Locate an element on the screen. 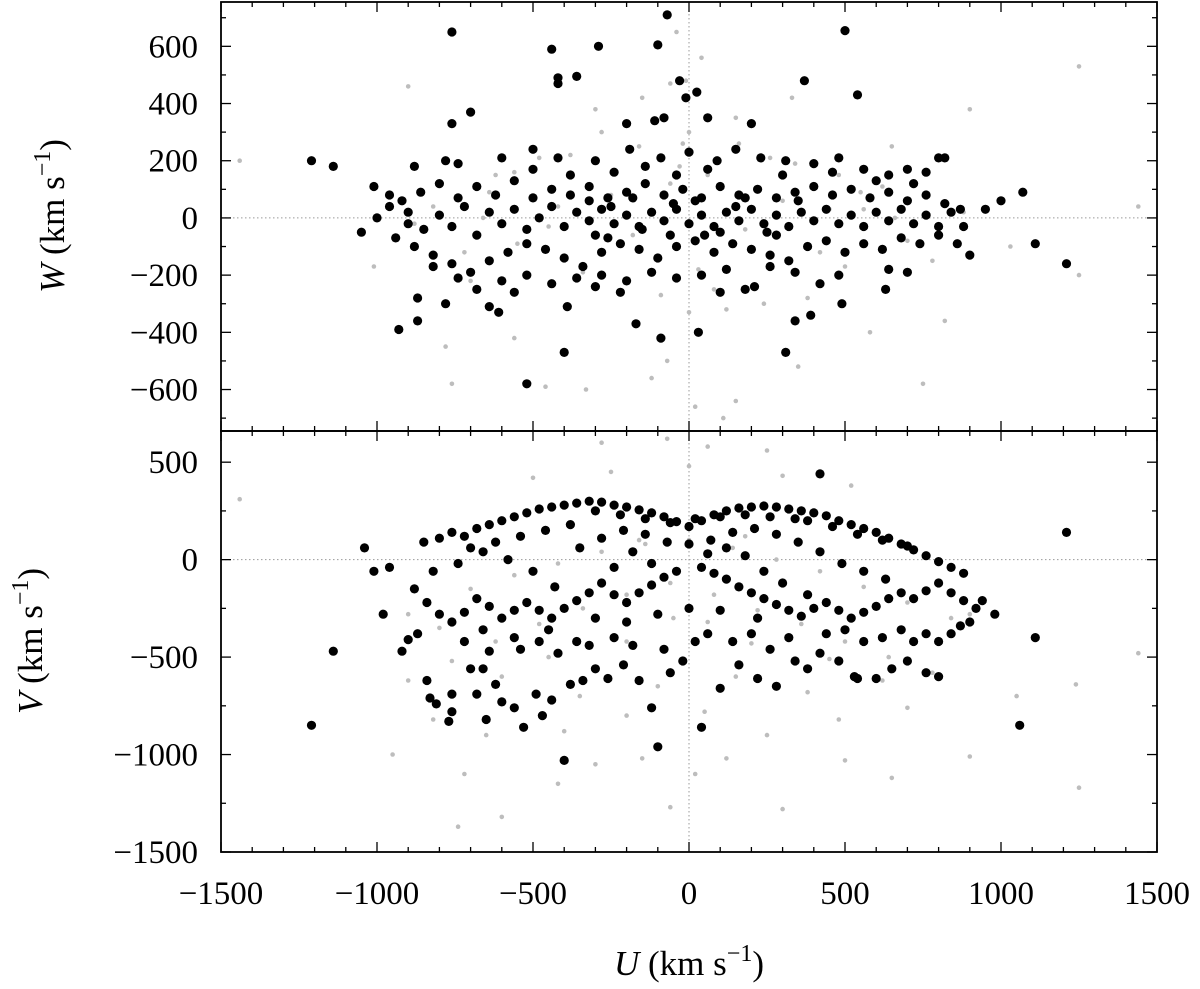 This screenshot has height=989, width=1200. y-tick-label: 0 is located at coordinates (190, 219).